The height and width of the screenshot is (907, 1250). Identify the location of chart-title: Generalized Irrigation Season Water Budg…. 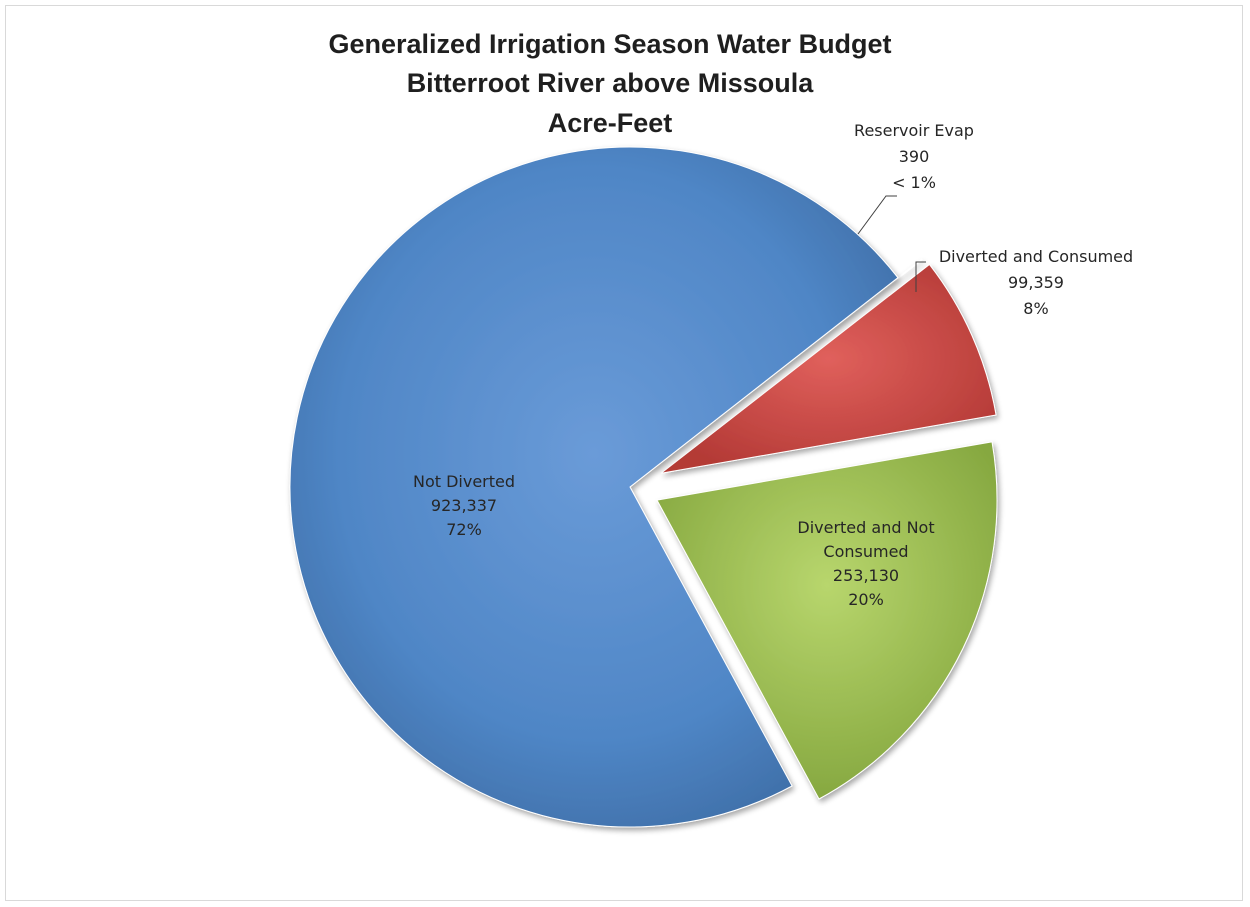
(609, 83).